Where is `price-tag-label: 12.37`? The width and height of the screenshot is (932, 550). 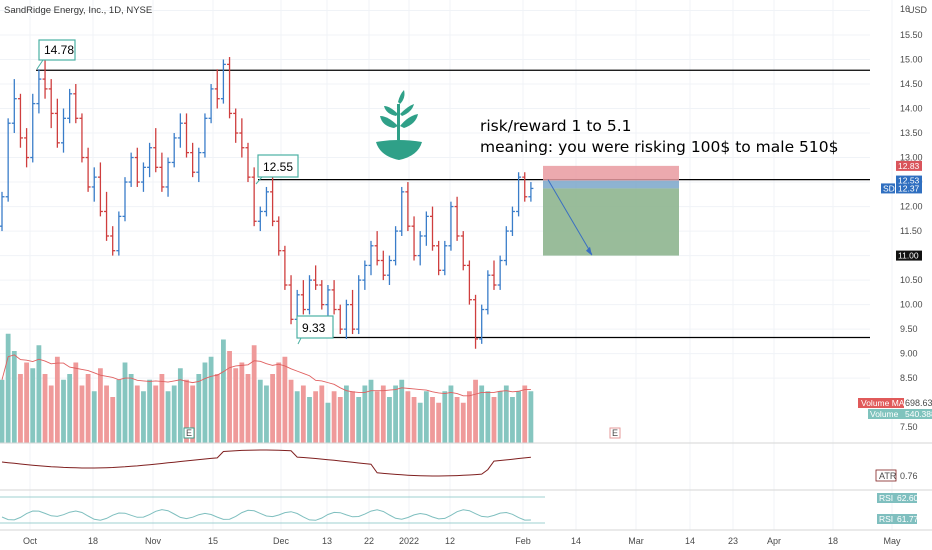
price-tag-label: 12.37 is located at coordinates (909, 188).